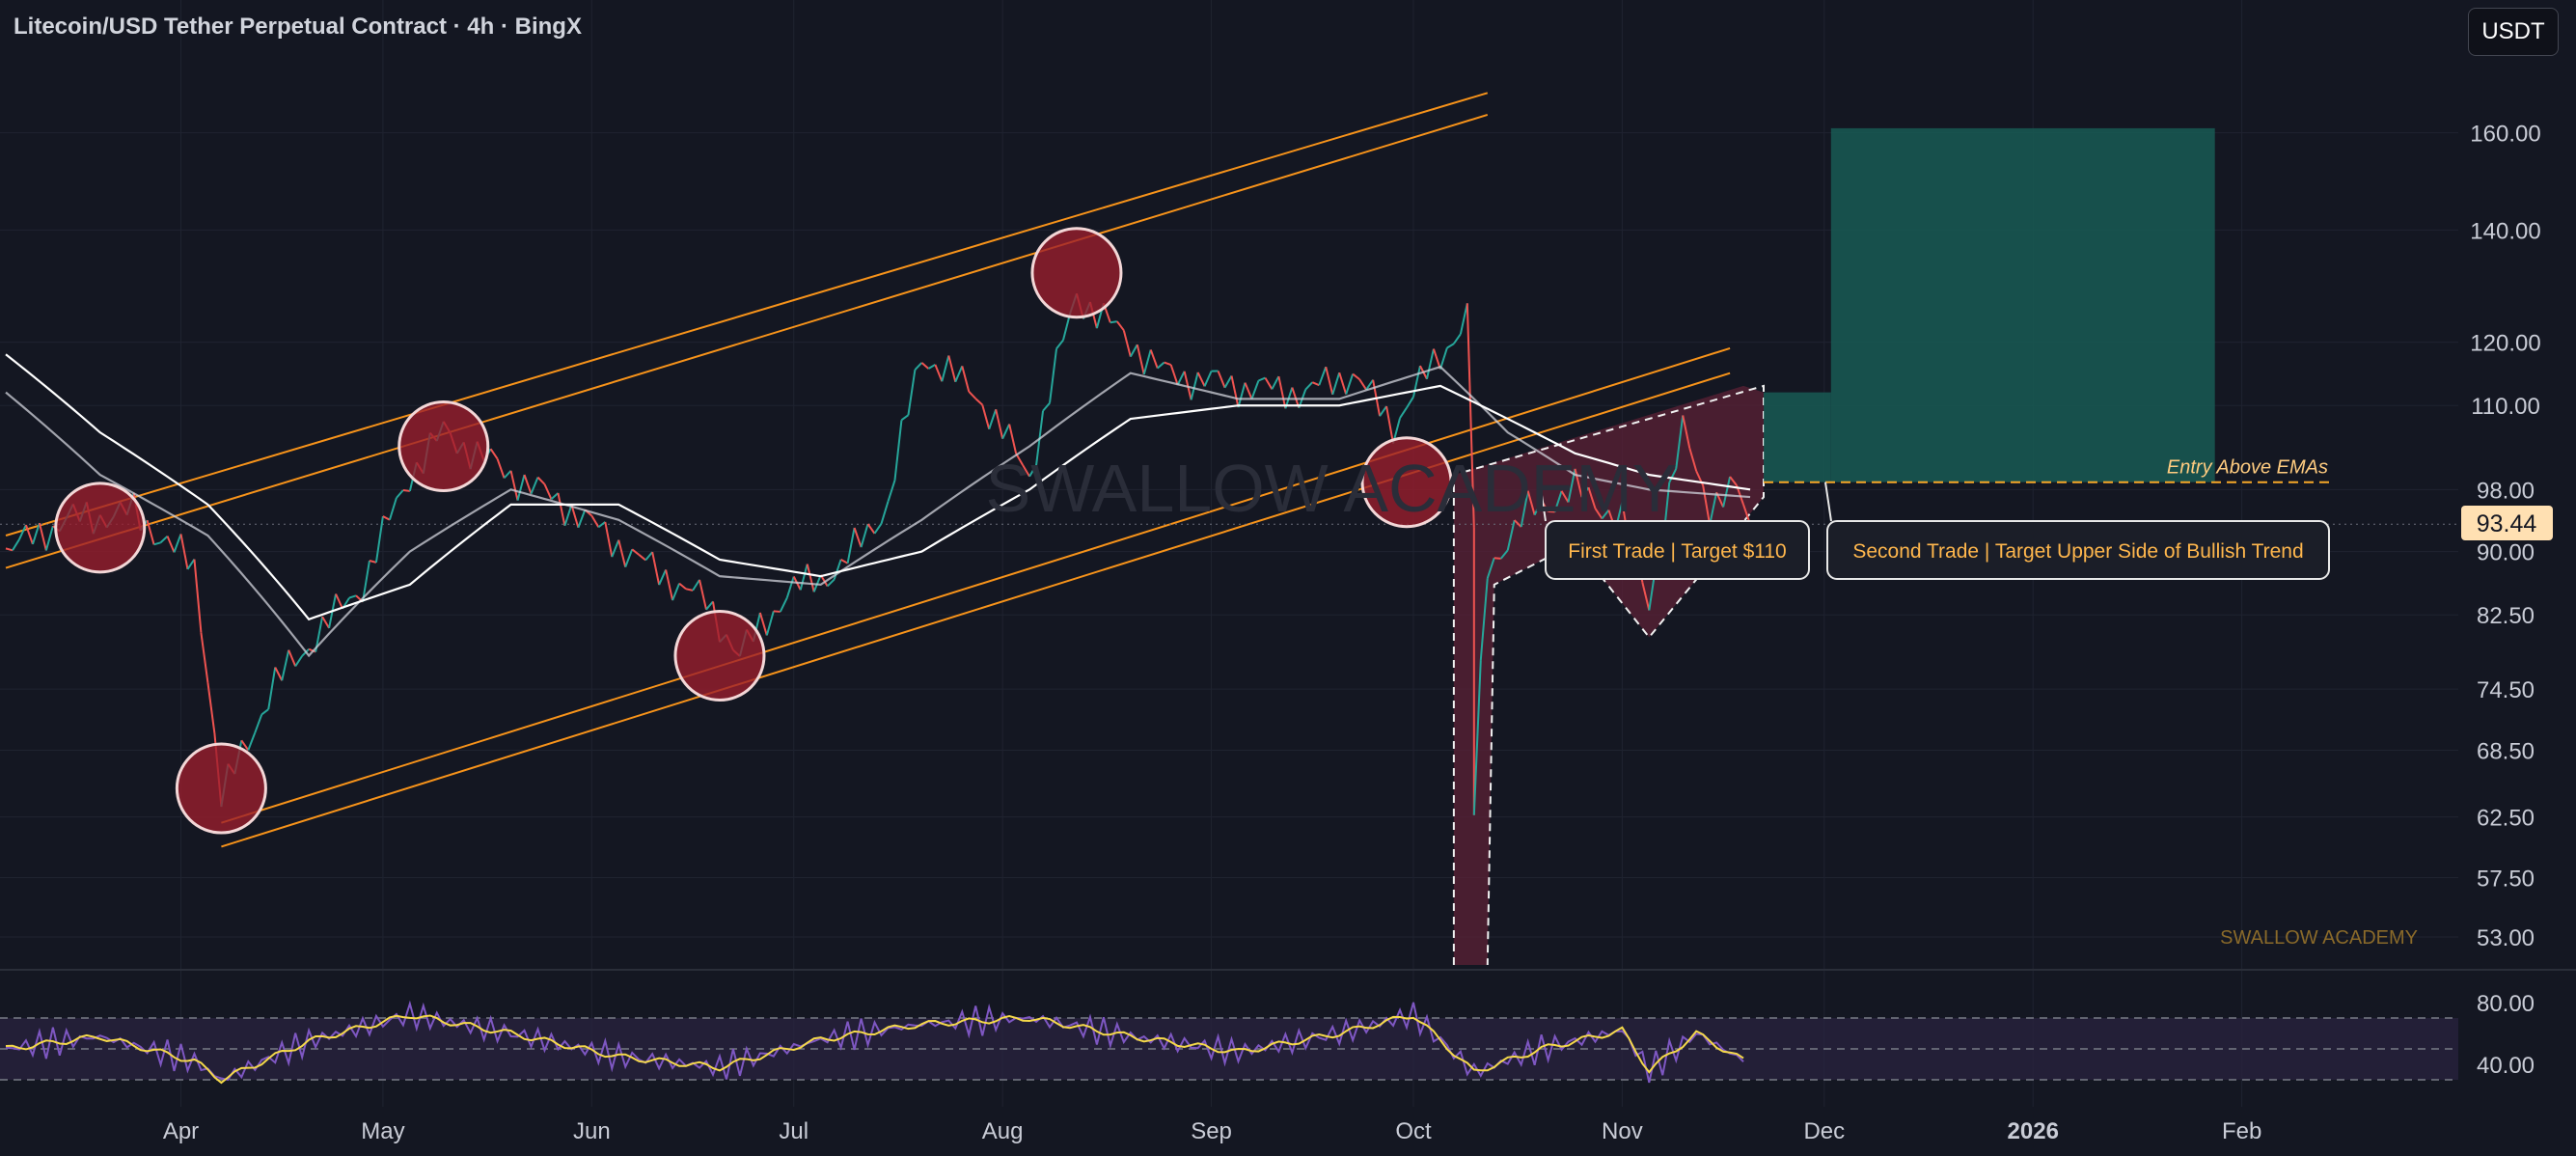  What do you see at coordinates (1797, 437) in the screenshot?
I see `first-target-box` at bounding box center [1797, 437].